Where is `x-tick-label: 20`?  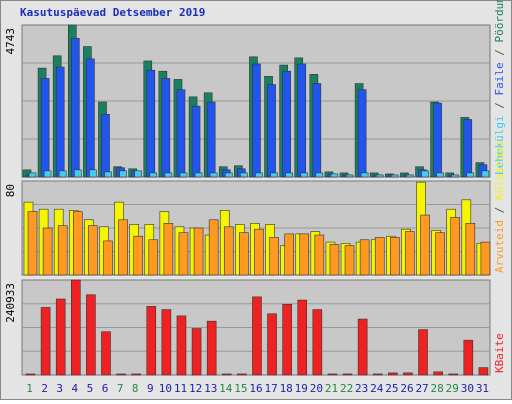 x-tick-label: 20 is located at coordinates (316, 388).